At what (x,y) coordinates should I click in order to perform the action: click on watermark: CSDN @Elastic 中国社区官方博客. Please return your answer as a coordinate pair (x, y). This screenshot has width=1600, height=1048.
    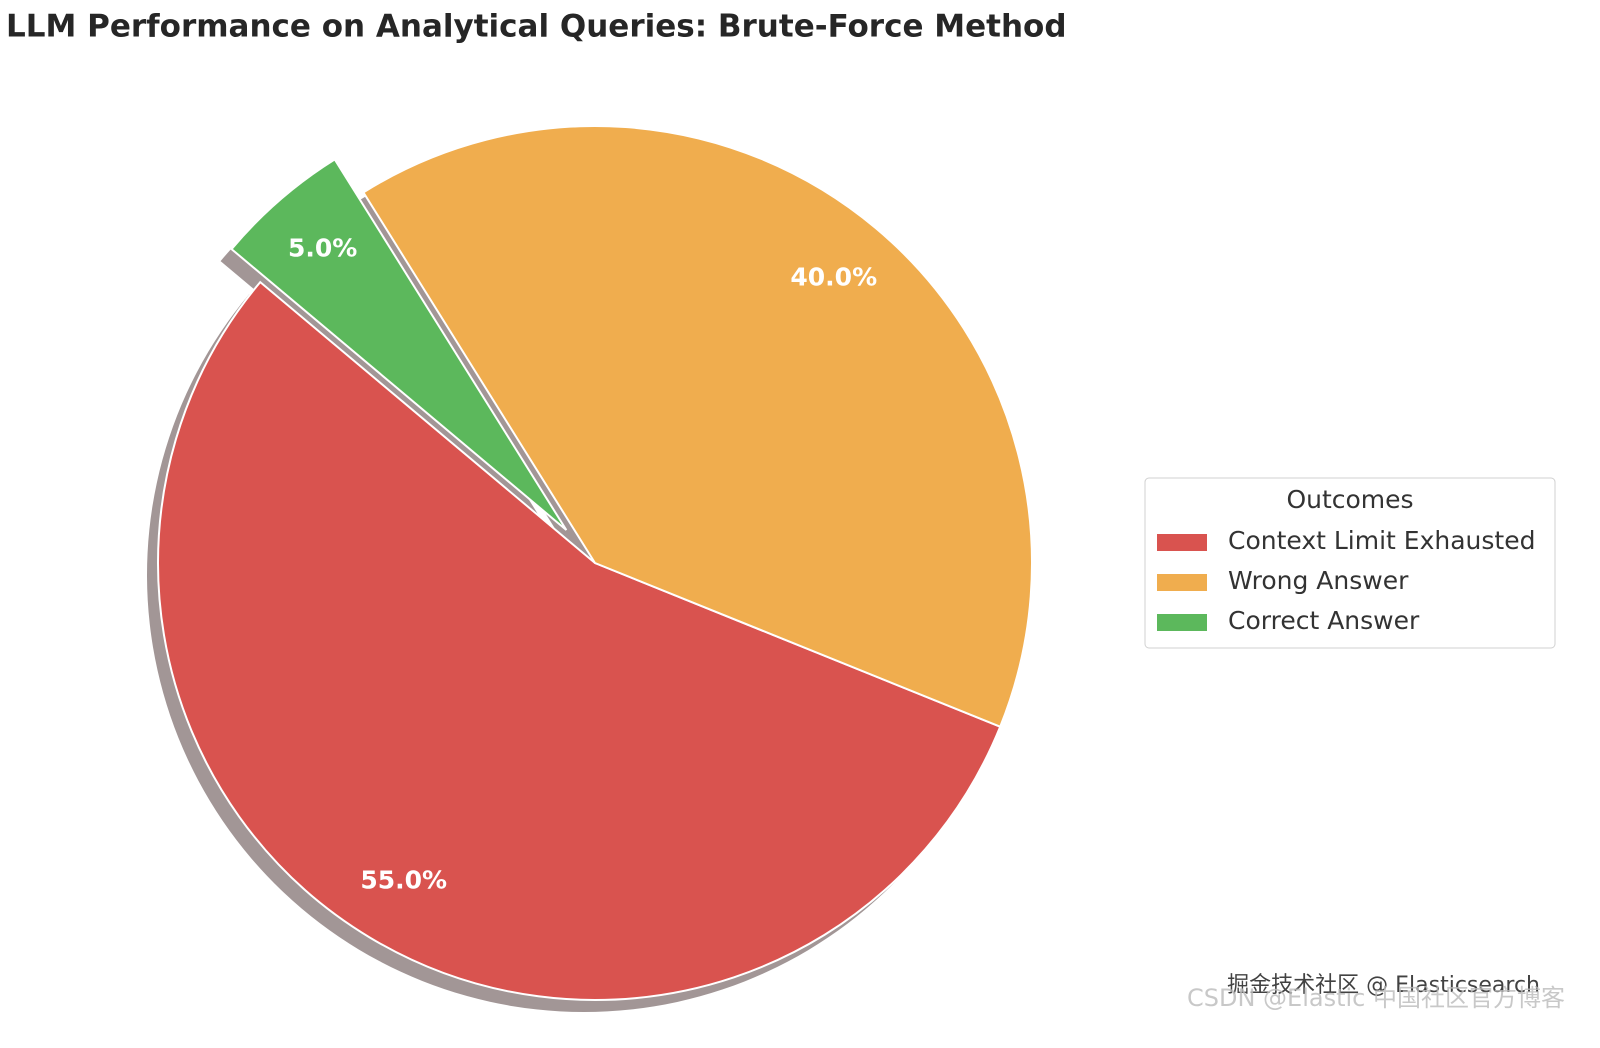
    Looking at the image, I should click on (1376, 998).